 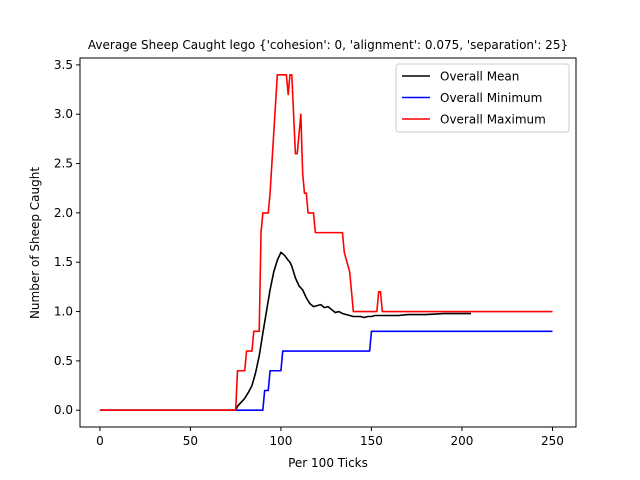 What do you see at coordinates (100, 441) in the screenshot?
I see `x-tick-label: 0` at bounding box center [100, 441].